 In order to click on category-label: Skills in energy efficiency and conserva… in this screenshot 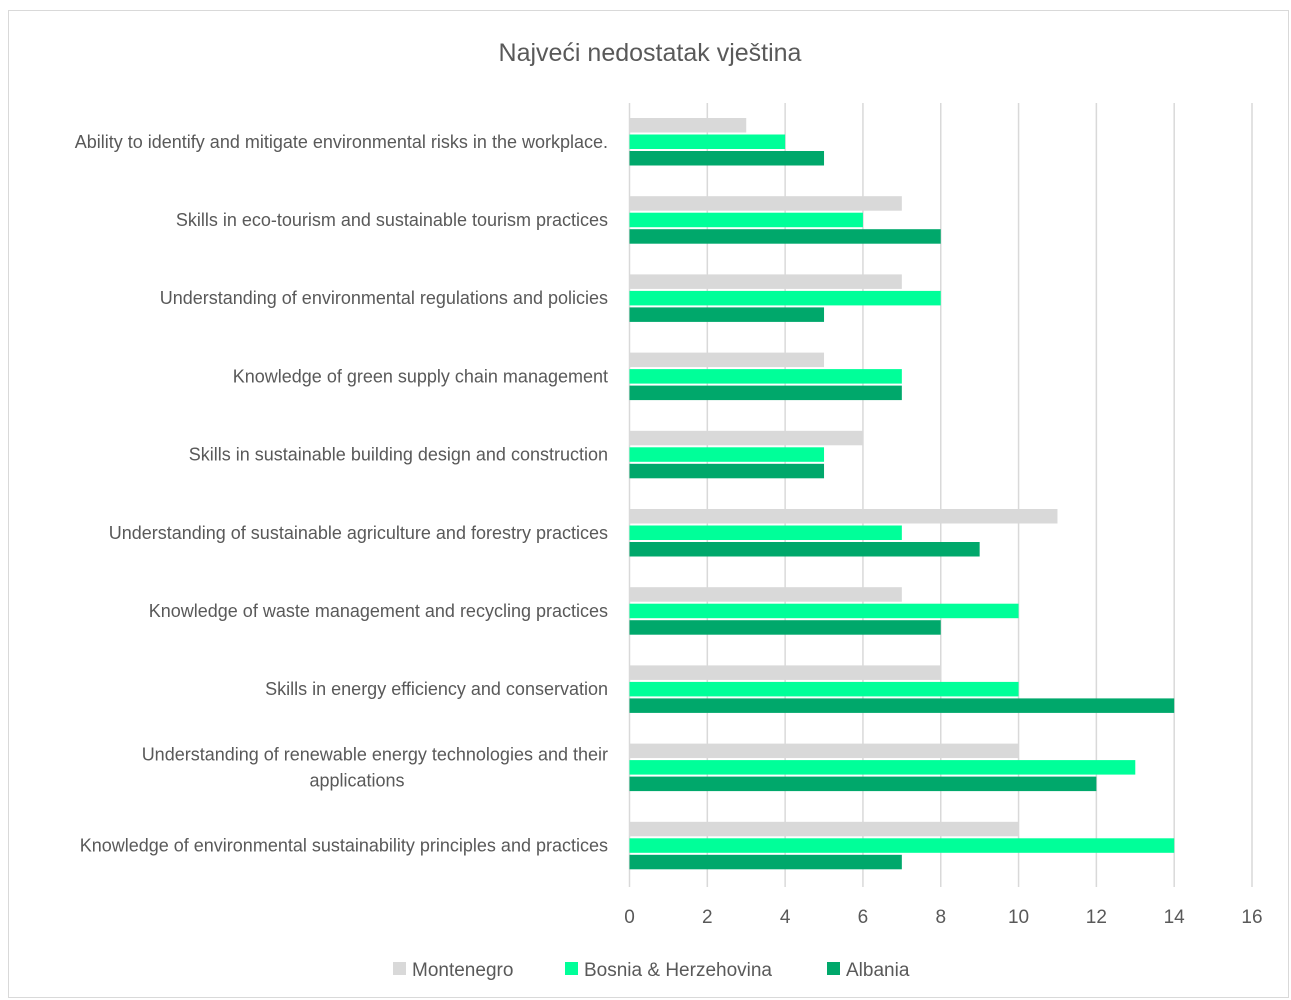, I will do `click(436, 689)`.